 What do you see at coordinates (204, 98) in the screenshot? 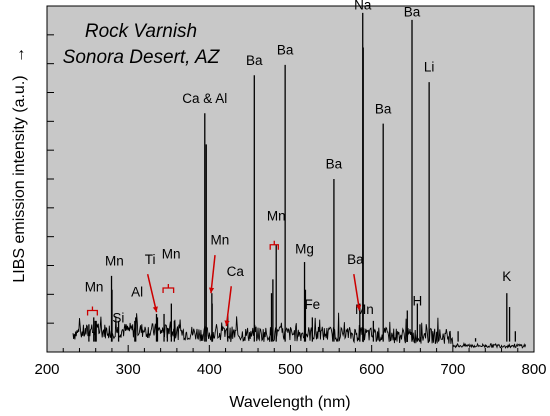
I see `peak-label: Ca & Al` at bounding box center [204, 98].